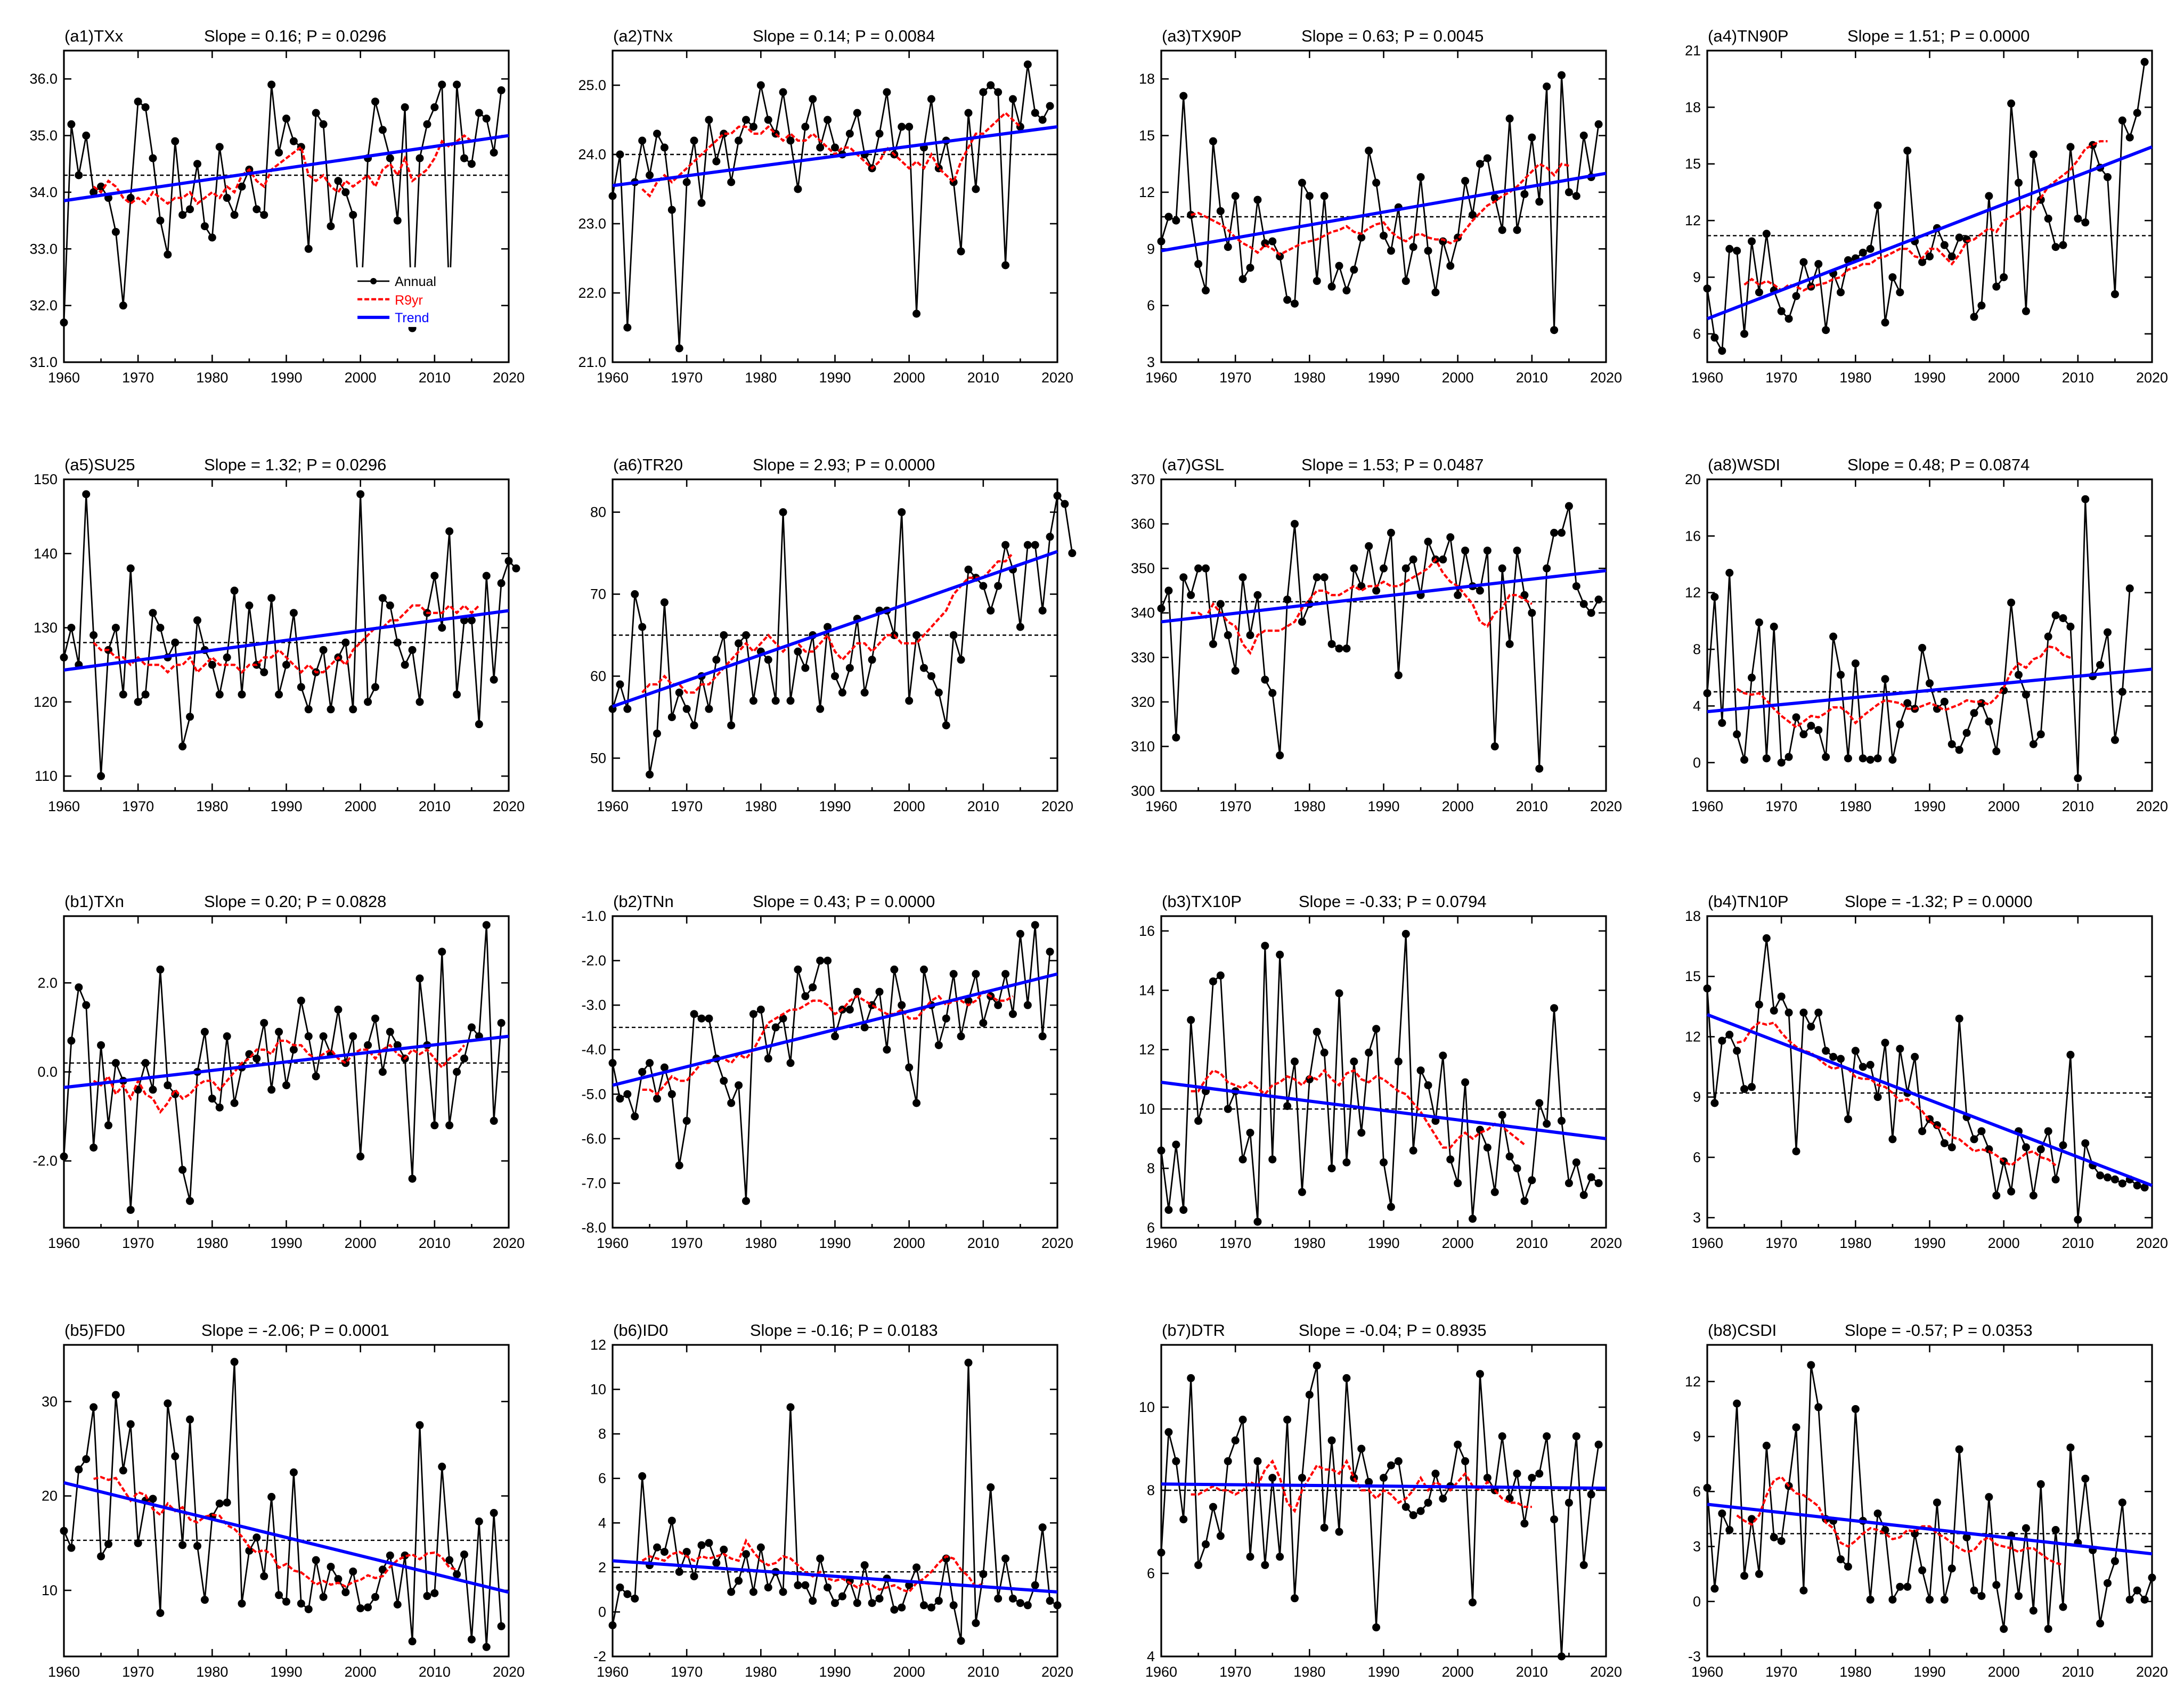  What do you see at coordinates (1193, 464) in the screenshot?
I see `panel-label: (a7)GSL` at bounding box center [1193, 464].